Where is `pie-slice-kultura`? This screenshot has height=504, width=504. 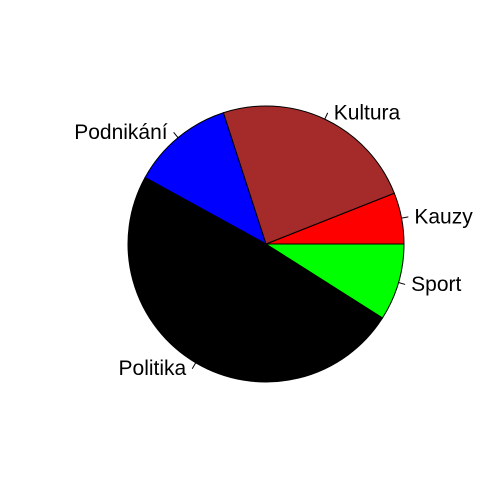
pie-slice-kultura is located at coordinates (308, 175).